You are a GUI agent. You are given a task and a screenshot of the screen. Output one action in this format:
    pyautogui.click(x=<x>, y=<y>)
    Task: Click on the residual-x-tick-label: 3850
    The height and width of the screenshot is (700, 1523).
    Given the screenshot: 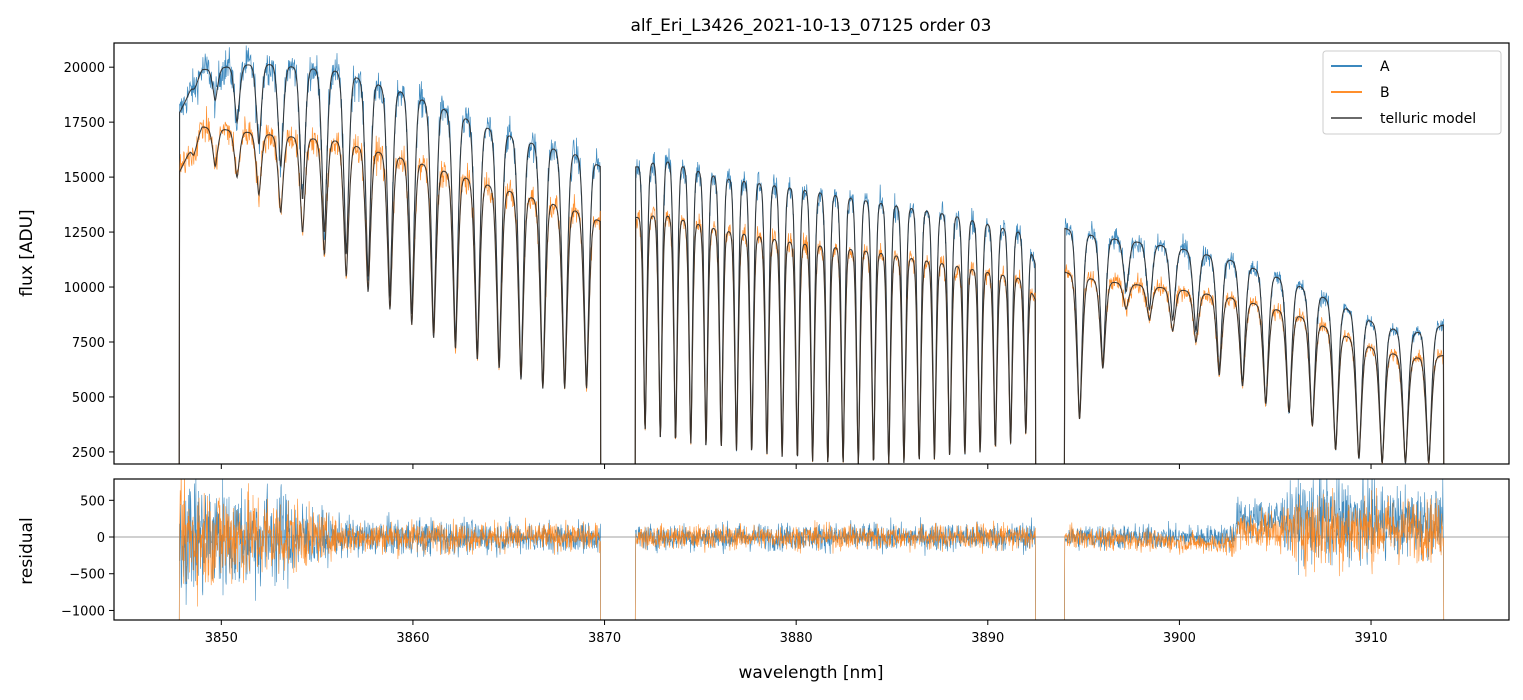 What is the action you would take?
    pyautogui.click(x=221, y=638)
    